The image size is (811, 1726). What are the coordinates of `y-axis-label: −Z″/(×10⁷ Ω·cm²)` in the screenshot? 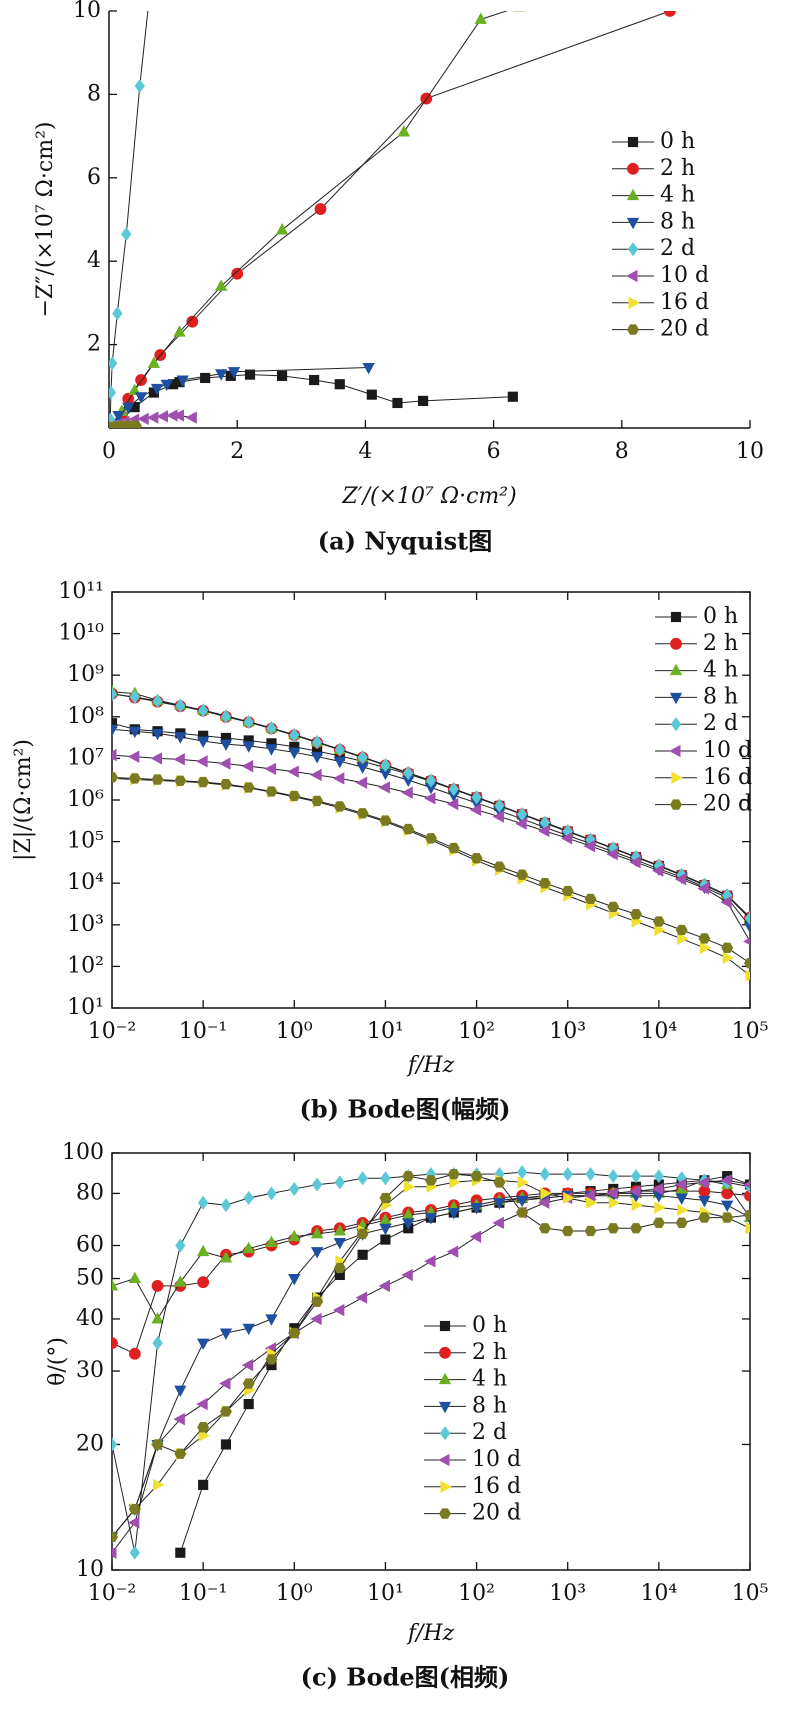 It's located at (45, 220).